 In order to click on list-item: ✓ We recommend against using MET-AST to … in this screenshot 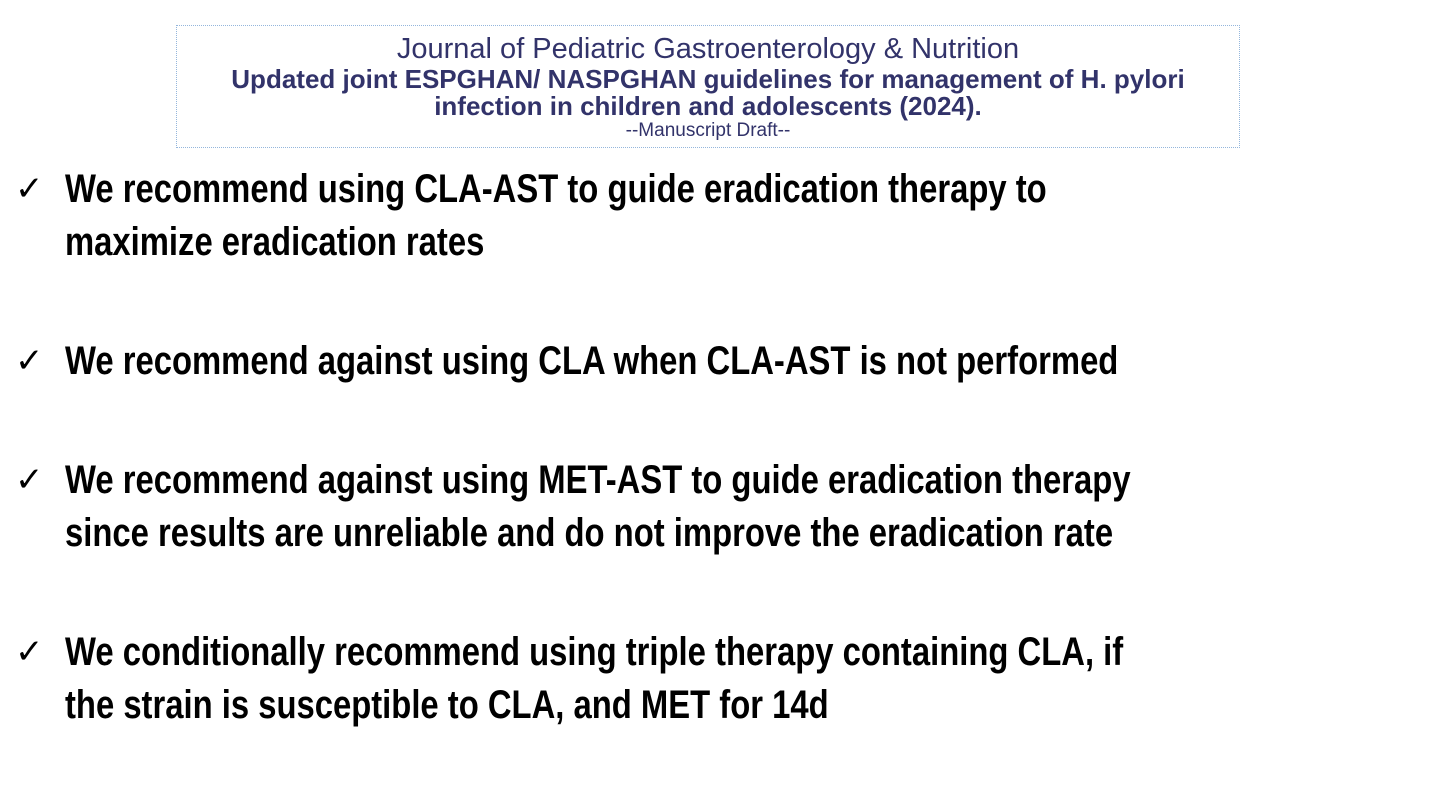, I will do `click(727, 507)`.